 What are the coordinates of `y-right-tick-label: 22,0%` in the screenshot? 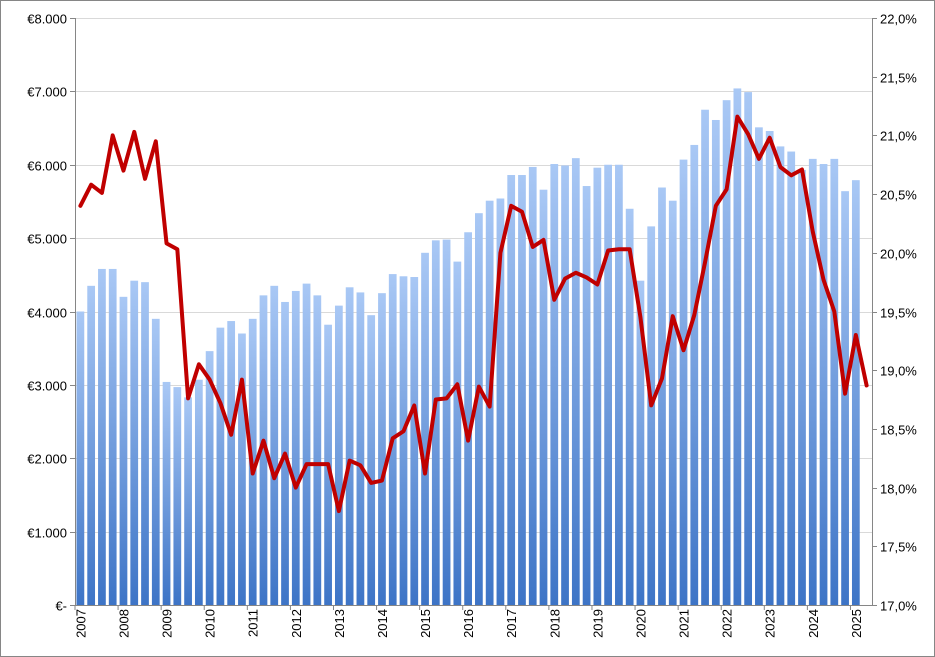 It's located at (898, 19).